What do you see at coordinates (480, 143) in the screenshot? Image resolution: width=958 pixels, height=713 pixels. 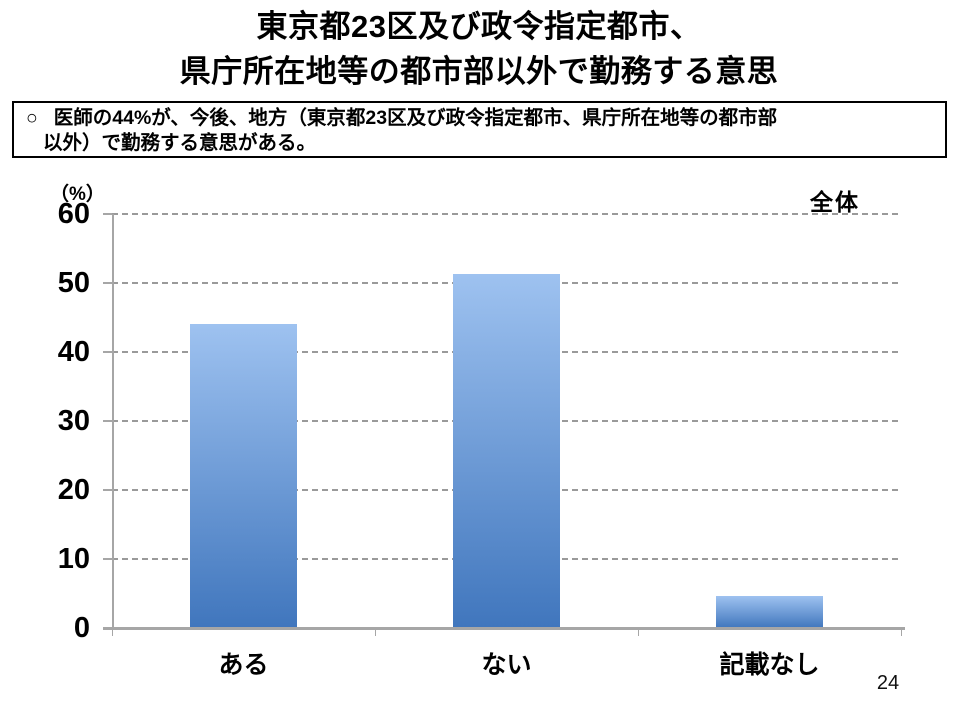 I see `summary-line-2: 以外）で勤務する意思がある。` at bounding box center [480, 143].